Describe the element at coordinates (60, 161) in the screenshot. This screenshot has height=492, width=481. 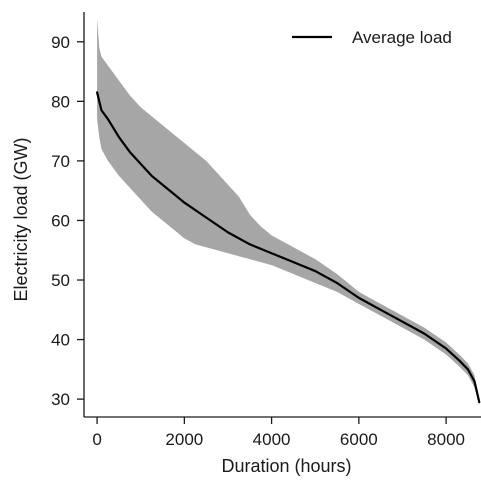
I see `y-tick-label: 70` at that location.